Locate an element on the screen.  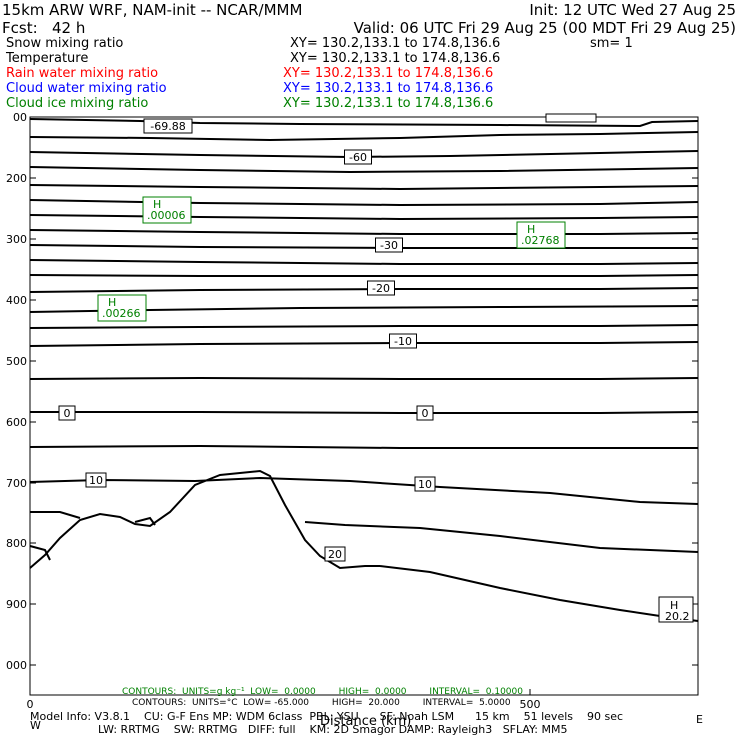
west-label: W is located at coordinates (35, 725).